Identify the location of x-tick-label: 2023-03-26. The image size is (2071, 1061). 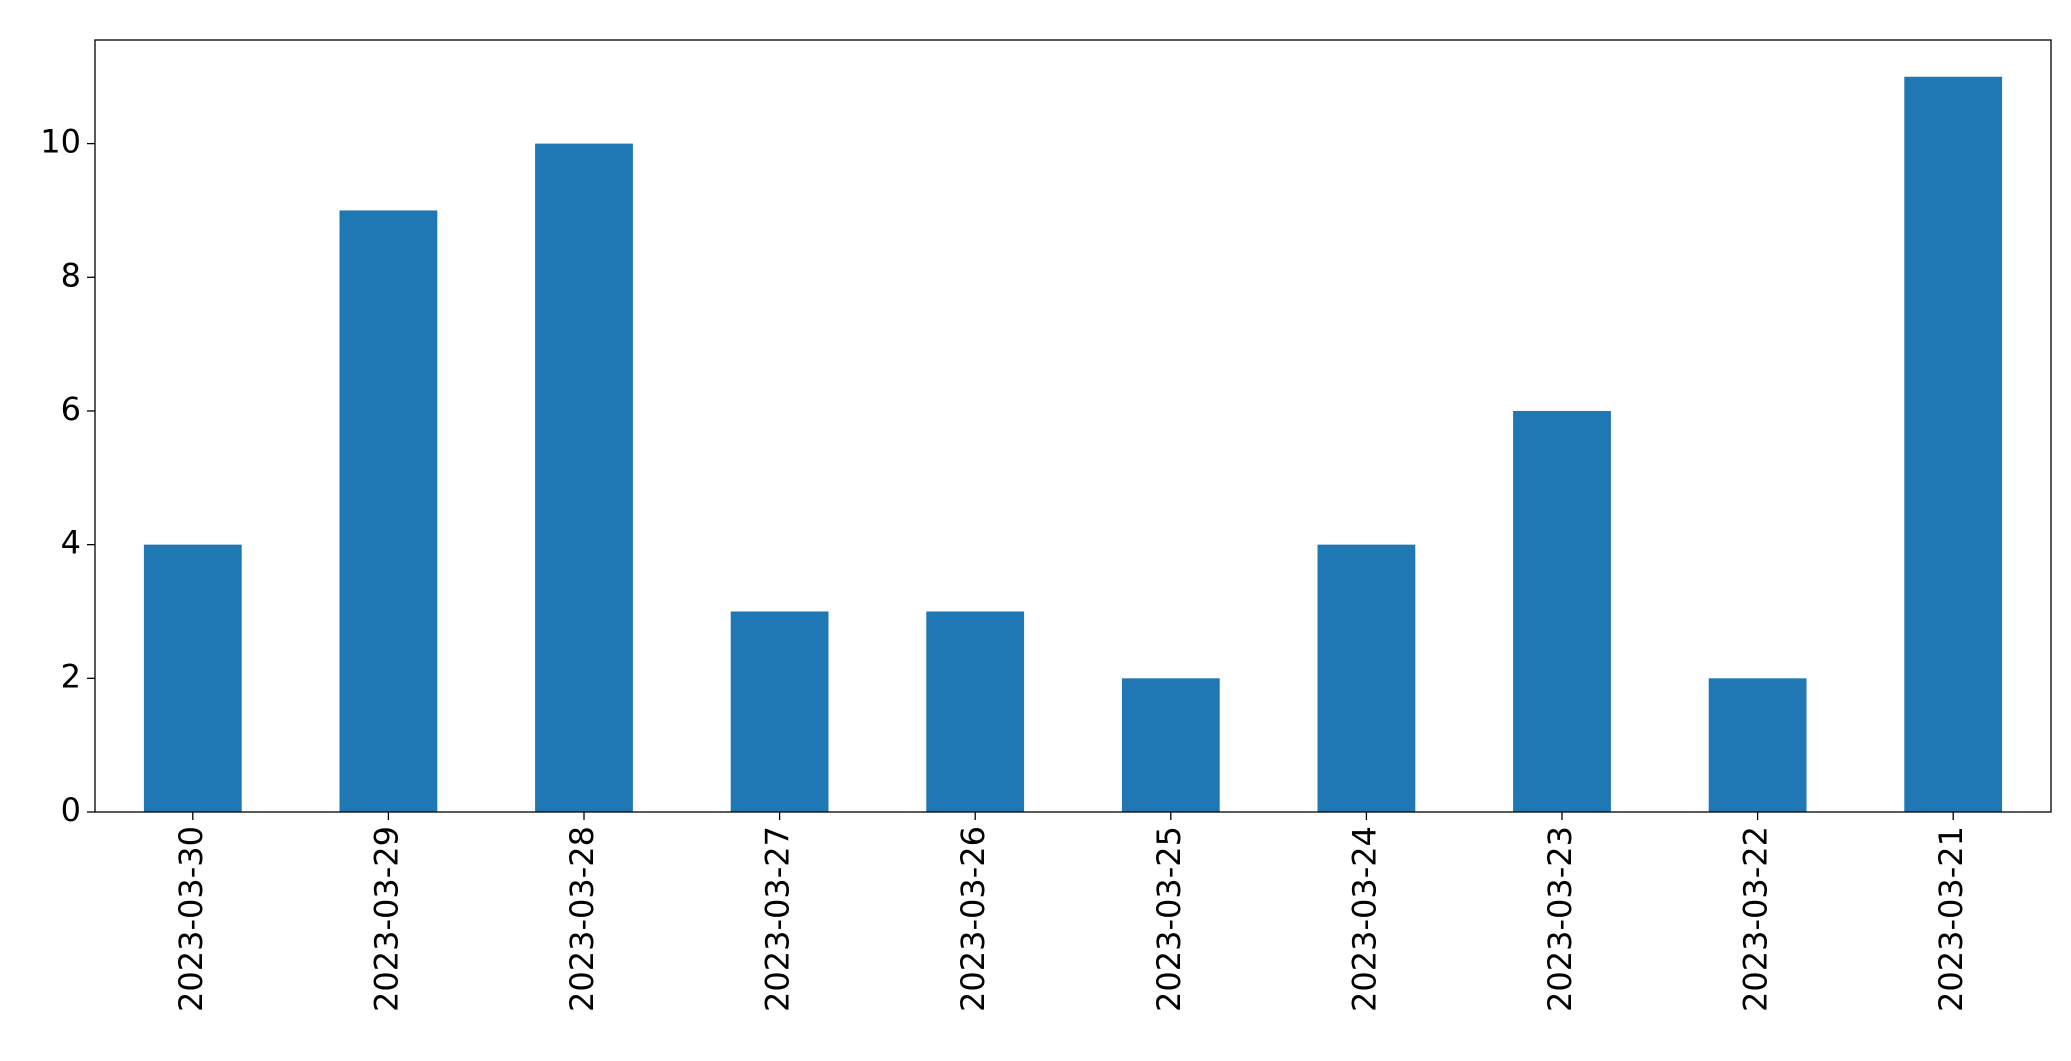
(973, 919).